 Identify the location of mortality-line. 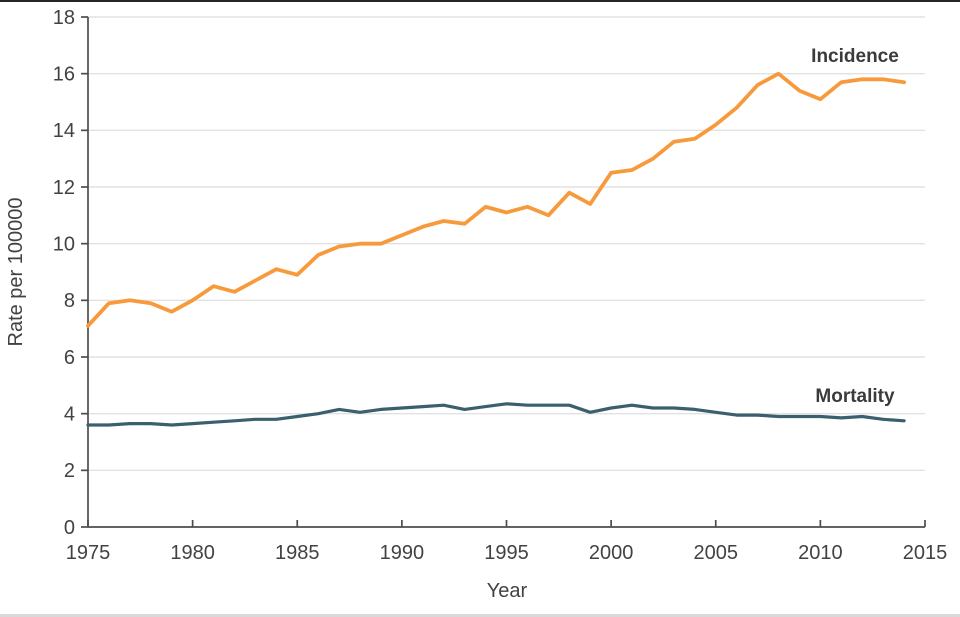
(496, 414).